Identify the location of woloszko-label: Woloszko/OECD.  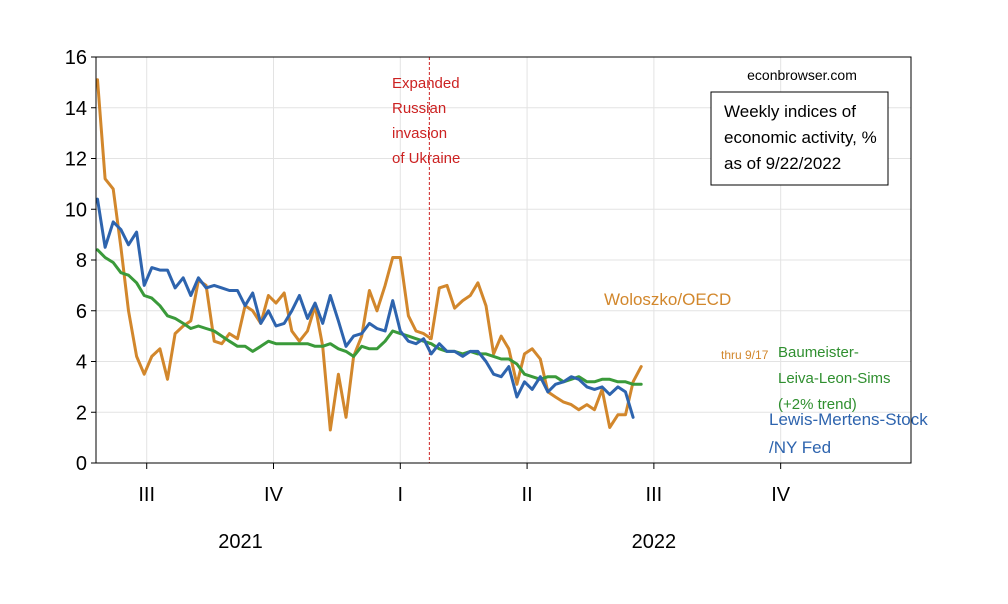
(667, 299).